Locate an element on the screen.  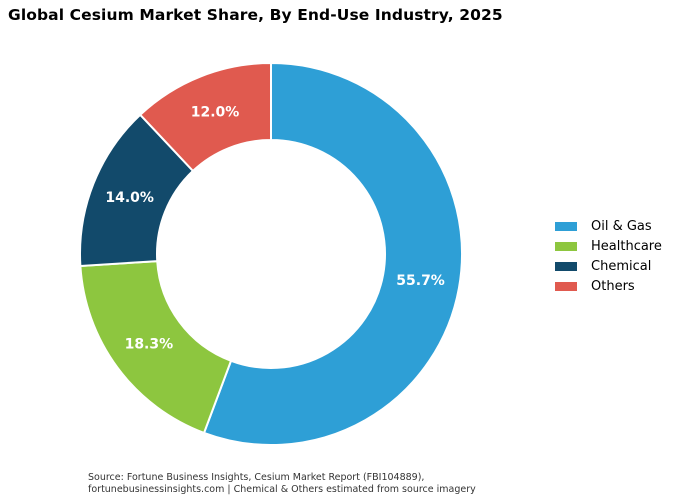
legend: Oil & Gas Healthcare Chemical Others is located at coordinates (608, 256).